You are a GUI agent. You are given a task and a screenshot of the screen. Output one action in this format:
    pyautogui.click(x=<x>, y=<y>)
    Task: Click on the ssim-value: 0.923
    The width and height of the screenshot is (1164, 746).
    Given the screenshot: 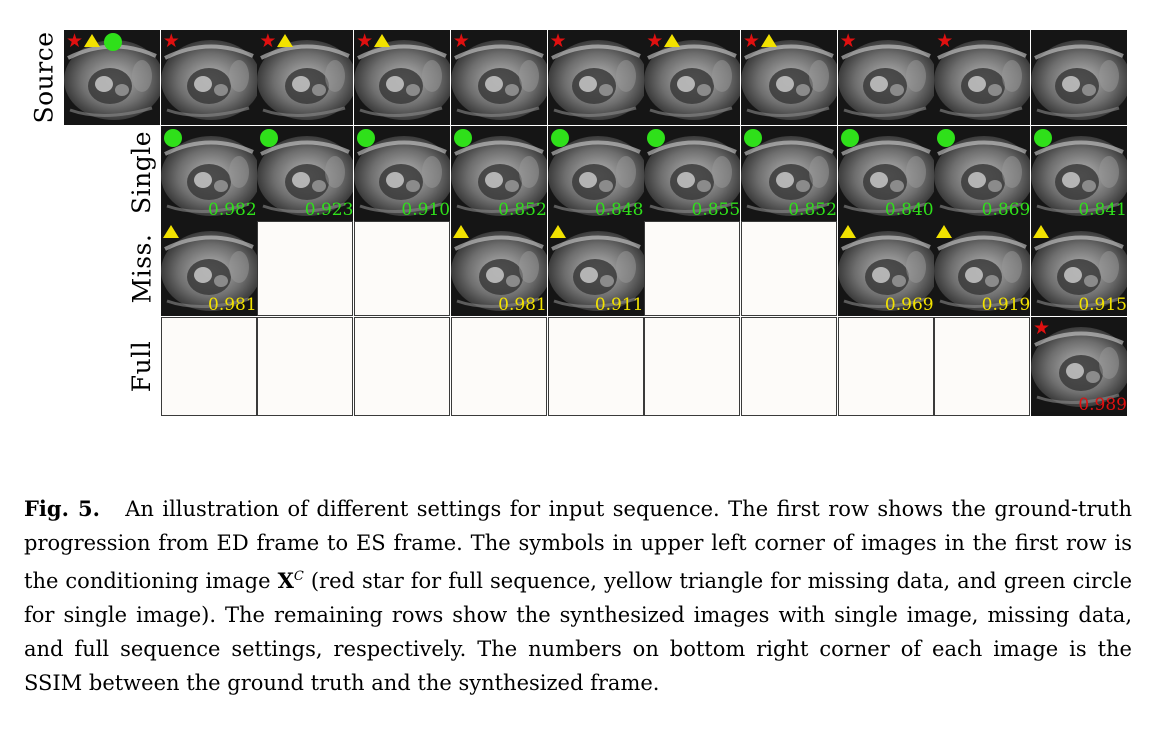 What is the action you would take?
    pyautogui.click(x=329, y=209)
    